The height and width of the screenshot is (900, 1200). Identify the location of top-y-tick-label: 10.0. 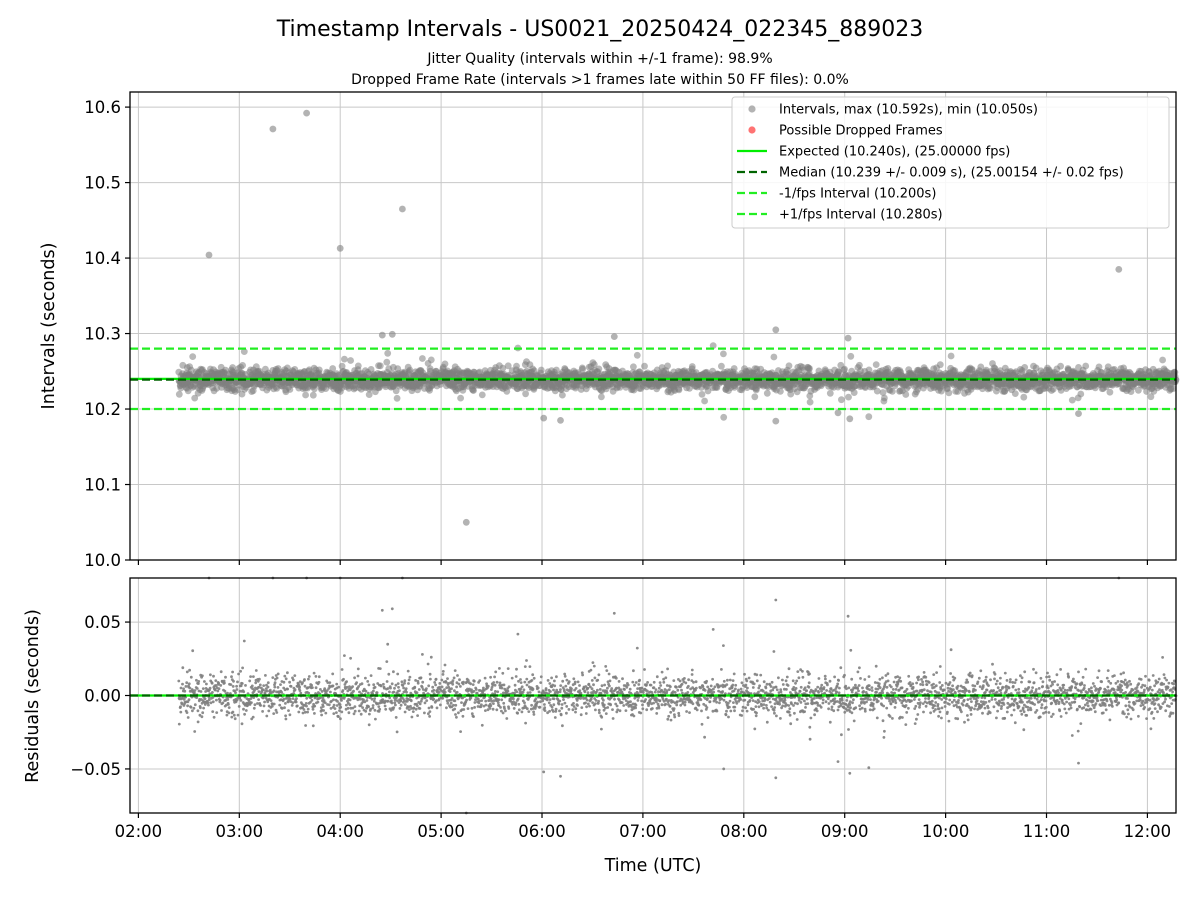
(102, 560).